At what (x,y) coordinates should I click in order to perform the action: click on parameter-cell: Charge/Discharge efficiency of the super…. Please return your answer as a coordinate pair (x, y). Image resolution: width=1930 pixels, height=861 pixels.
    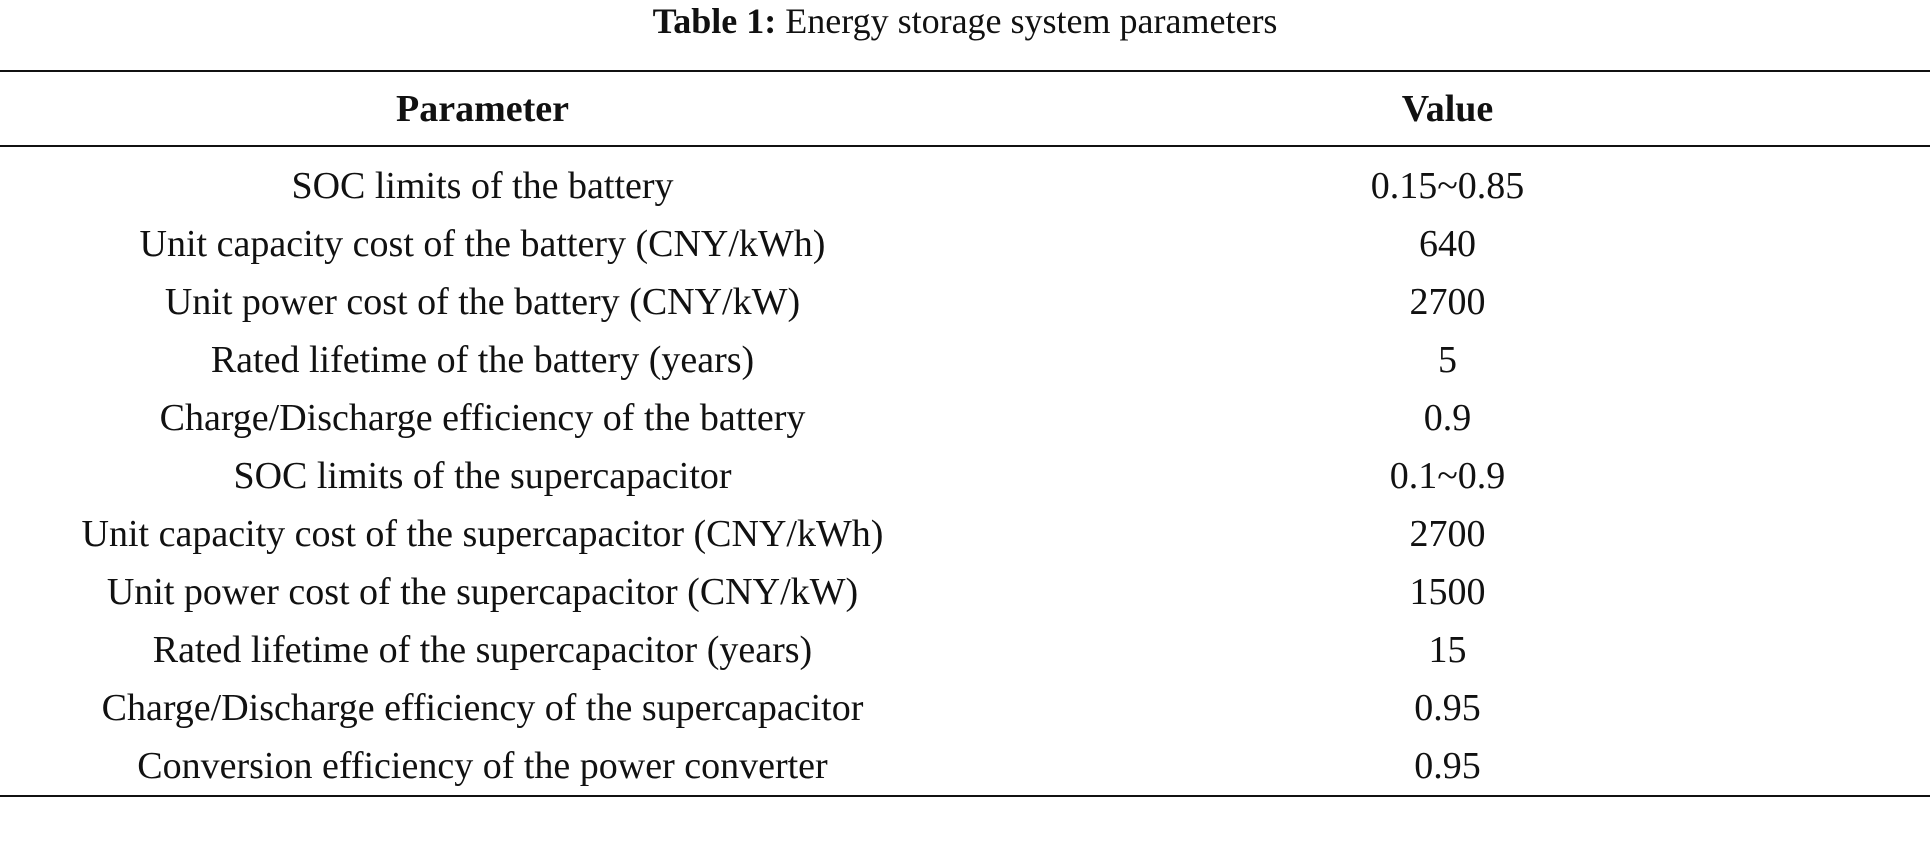
    Looking at the image, I should click on (482, 708).